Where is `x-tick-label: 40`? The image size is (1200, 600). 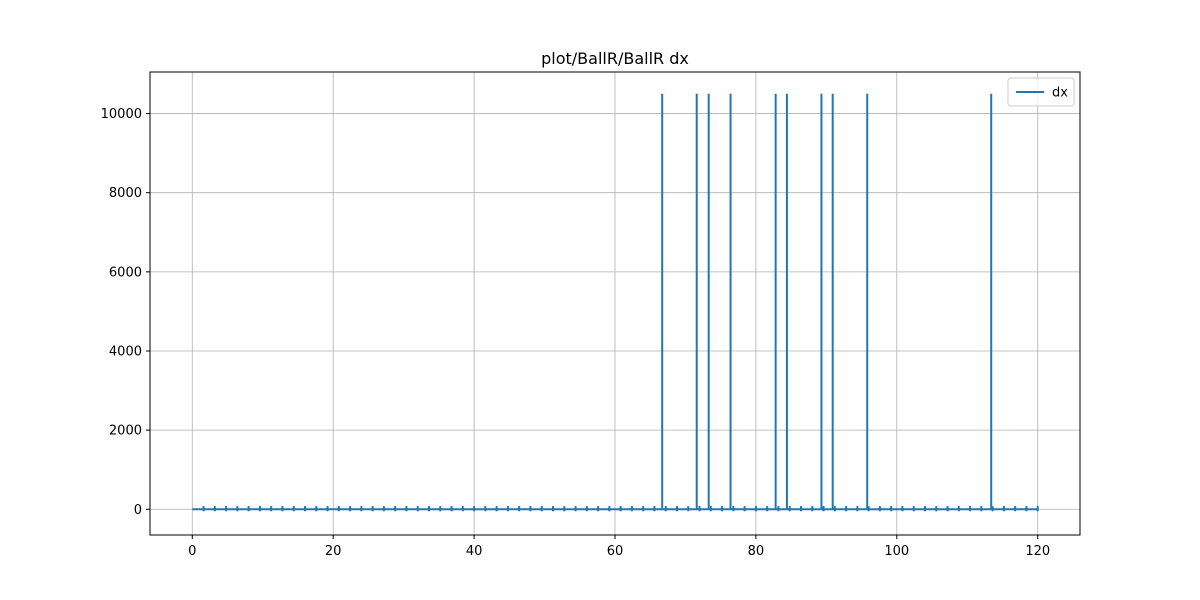
x-tick-label: 40 is located at coordinates (474, 551).